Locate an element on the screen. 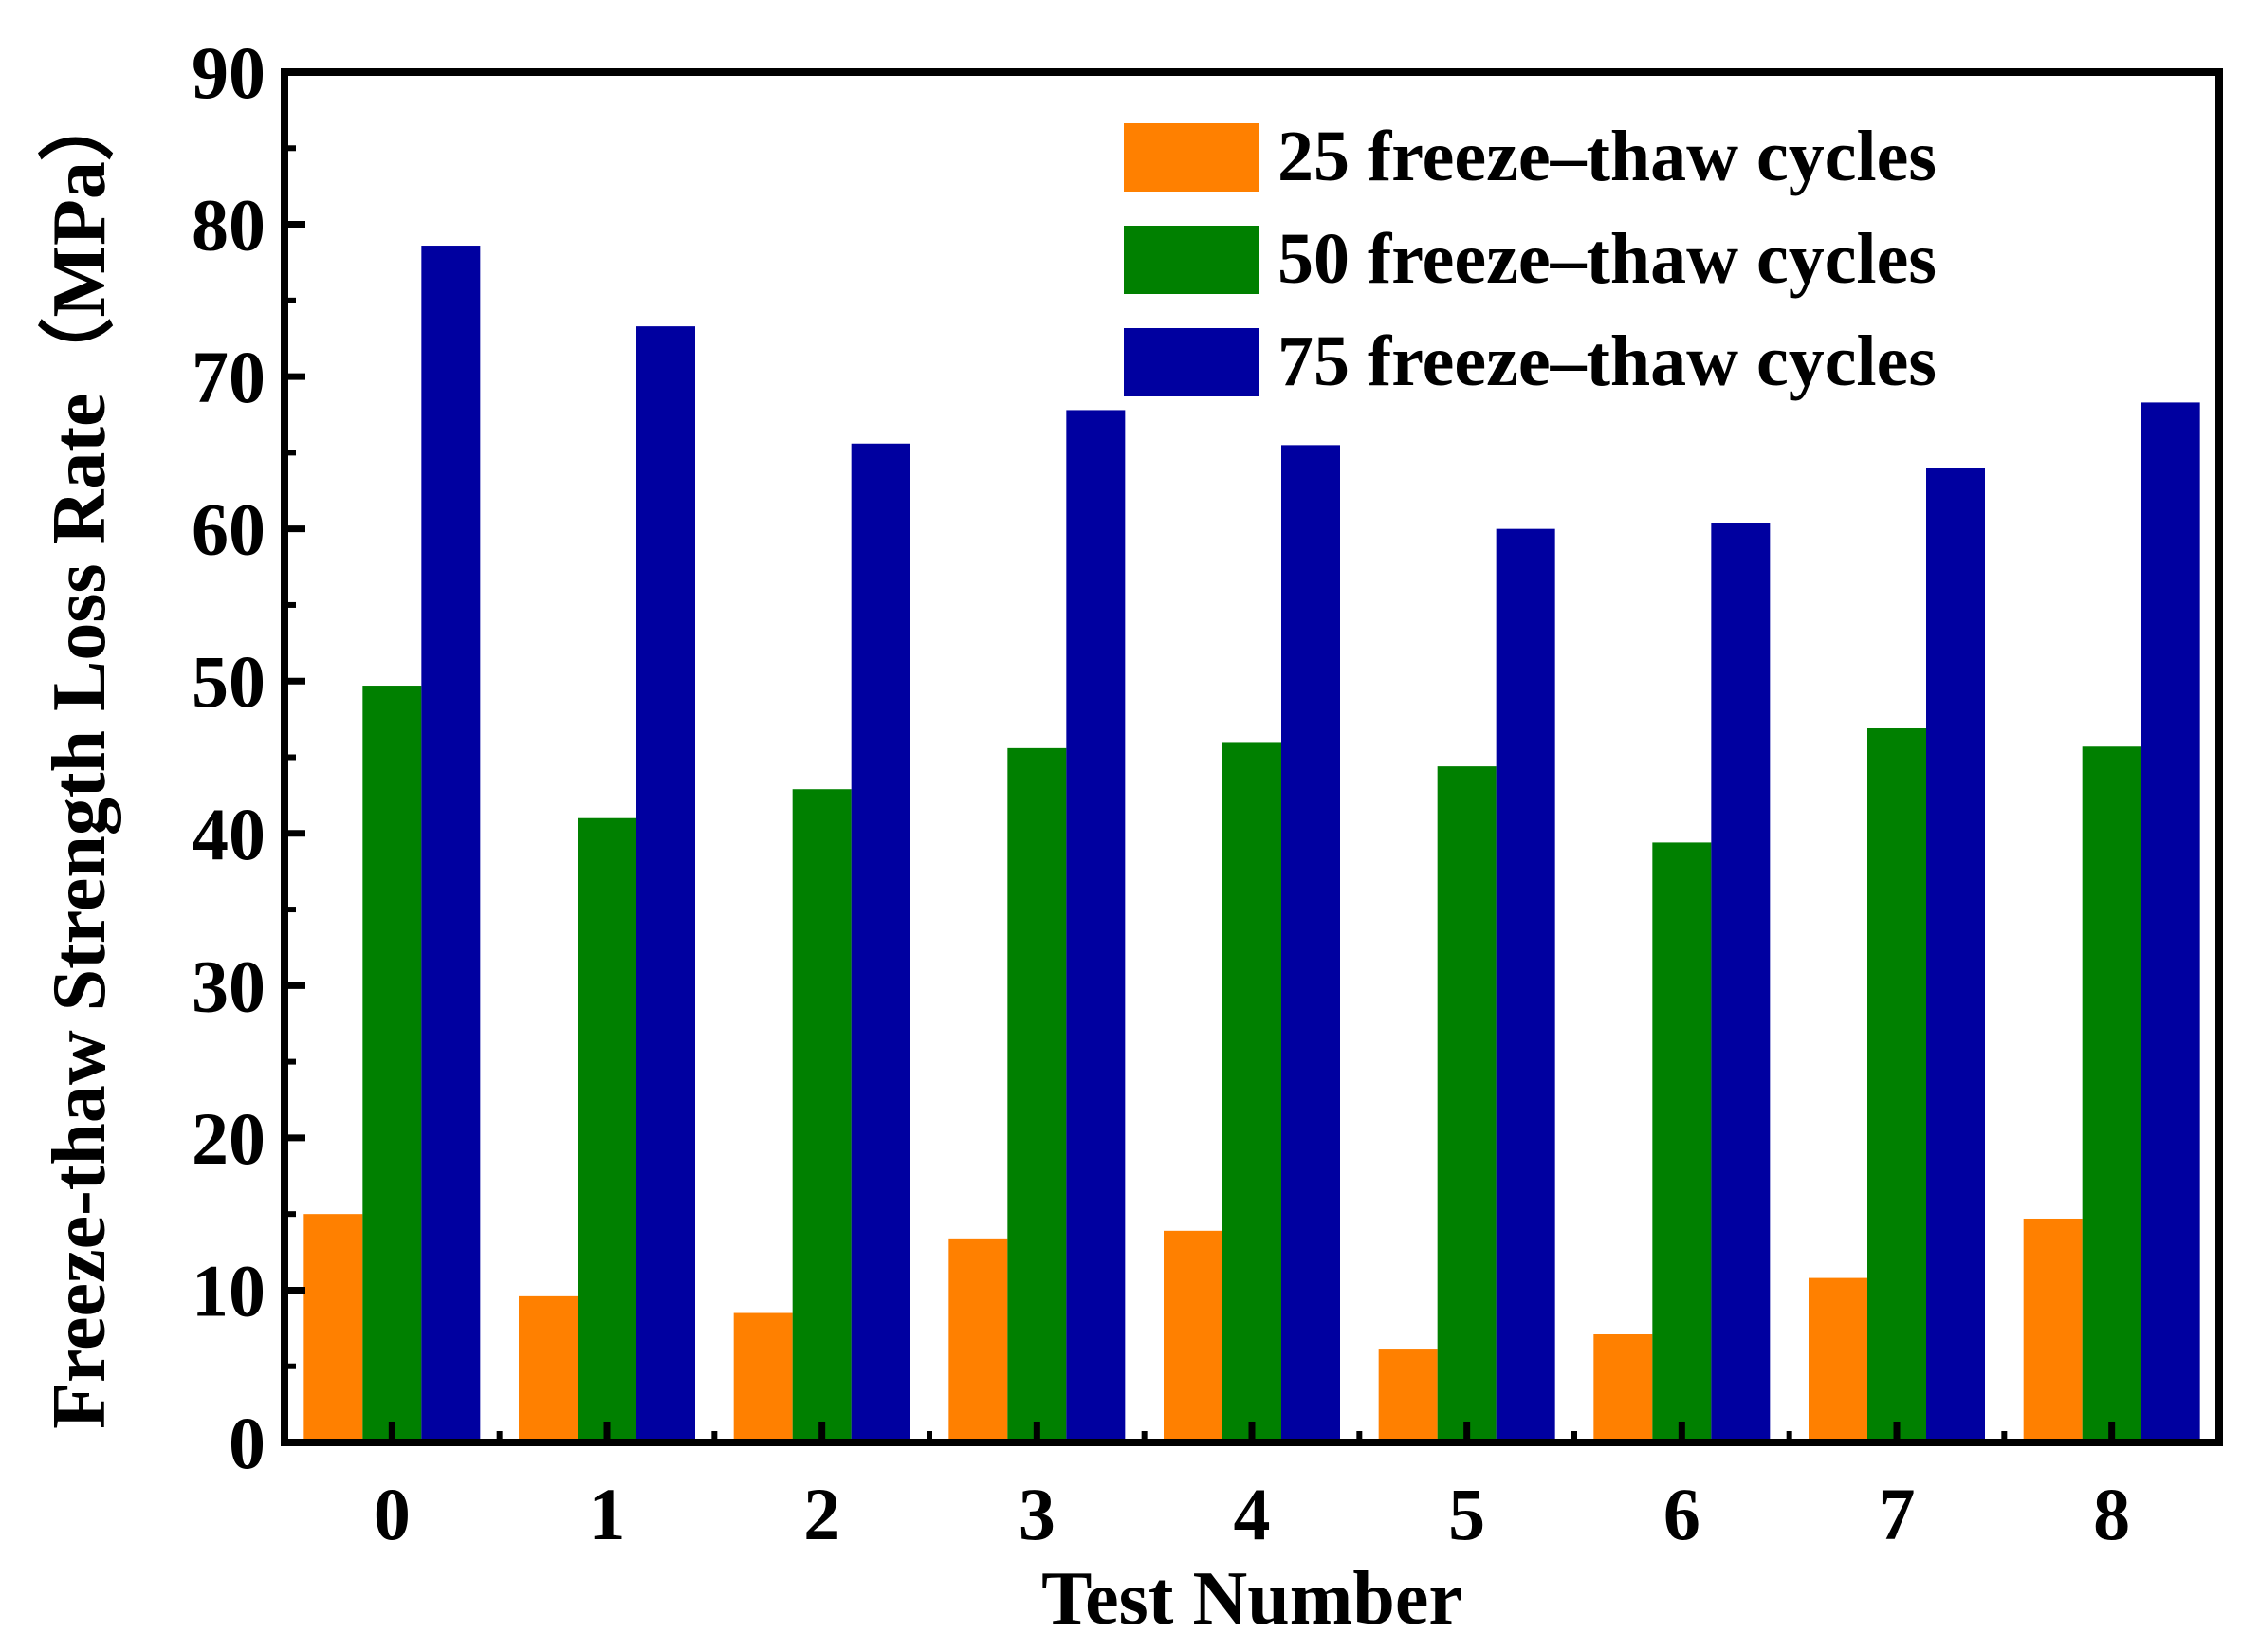 Image resolution: width=2260 pixels, height=1652 pixels. y-tick-label: 10 is located at coordinates (229, 1290).